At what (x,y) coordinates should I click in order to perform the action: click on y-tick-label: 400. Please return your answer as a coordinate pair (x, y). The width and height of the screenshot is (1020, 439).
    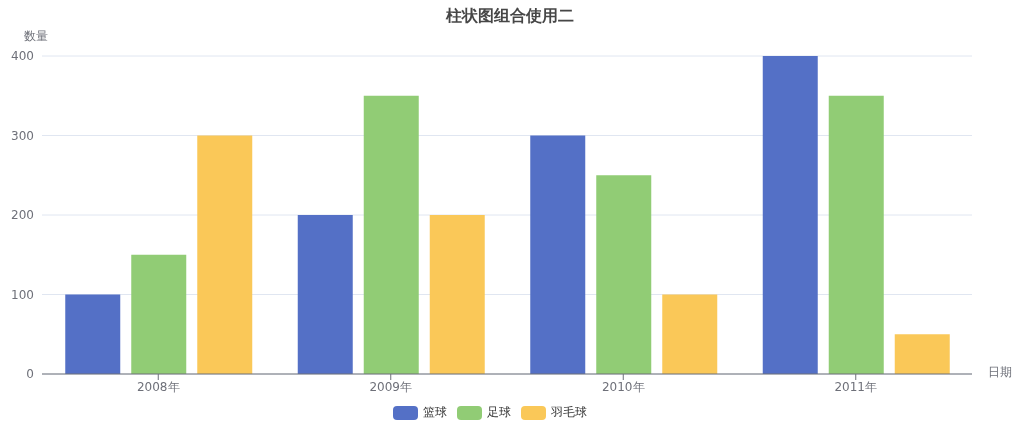
    Looking at the image, I should click on (22, 56).